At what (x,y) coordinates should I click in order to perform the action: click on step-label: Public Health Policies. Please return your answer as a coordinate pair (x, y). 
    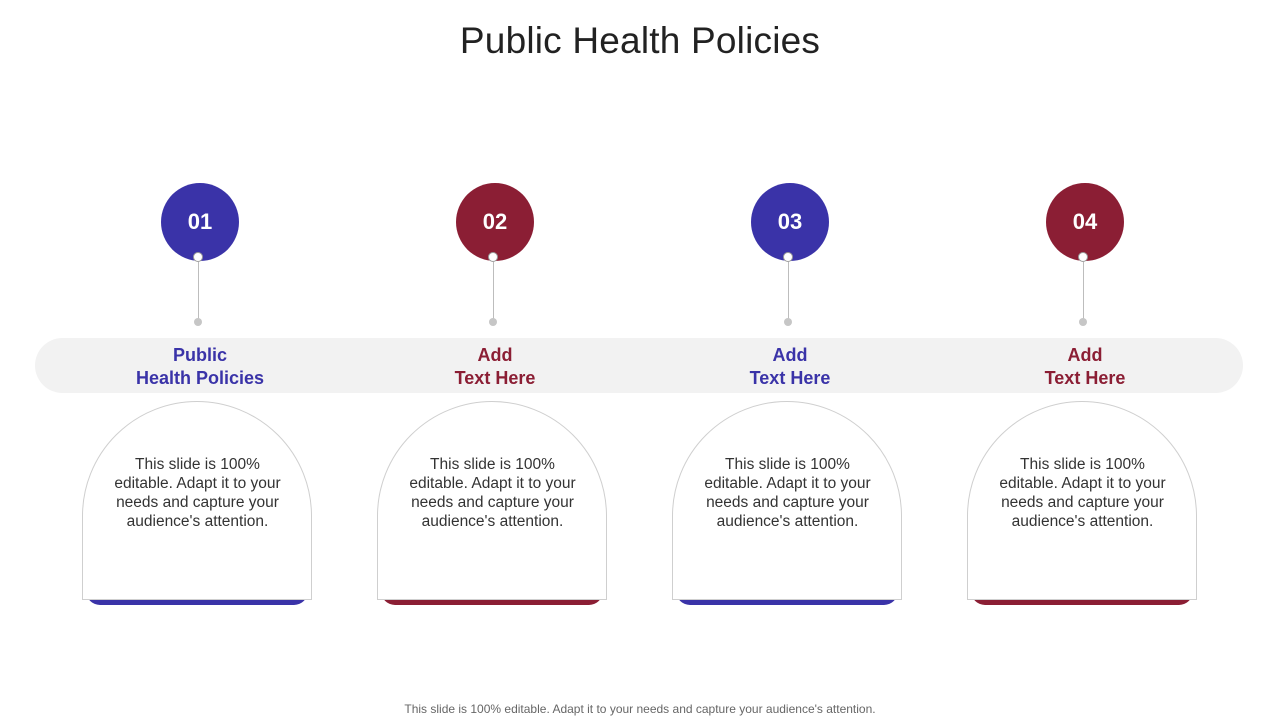
    Looking at the image, I should click on (200, 367).